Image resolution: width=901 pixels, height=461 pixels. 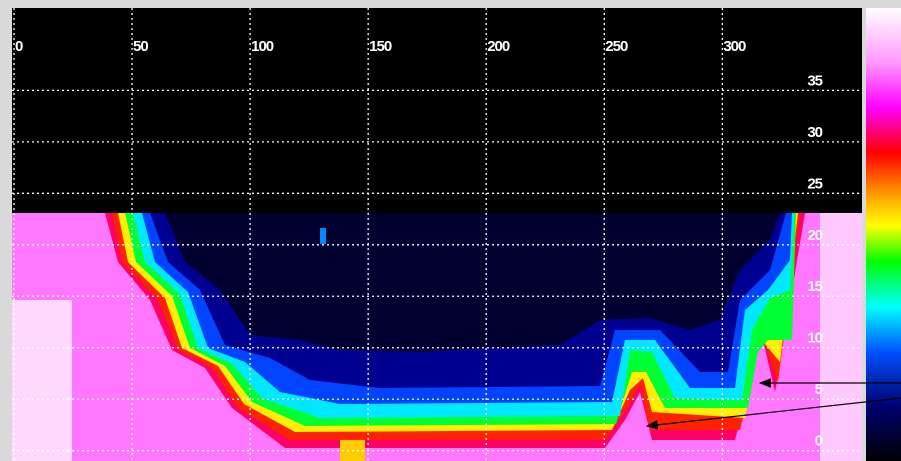 I want to click on y-tick-label: 20, so click(x=814, y=235).